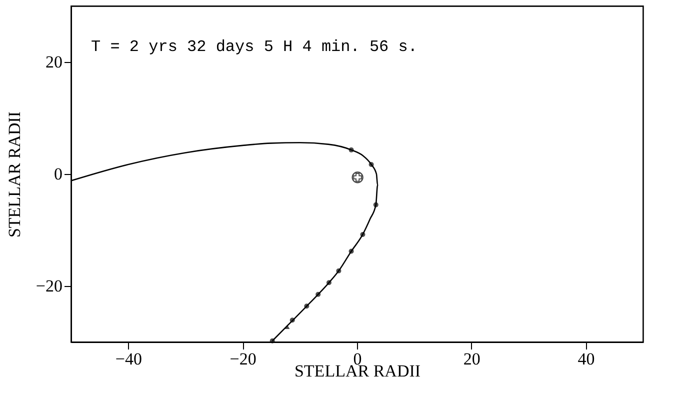  Describe the element at coordinates (586, 359) in the screenshot. I see `x-tick-label: 40` at that location.